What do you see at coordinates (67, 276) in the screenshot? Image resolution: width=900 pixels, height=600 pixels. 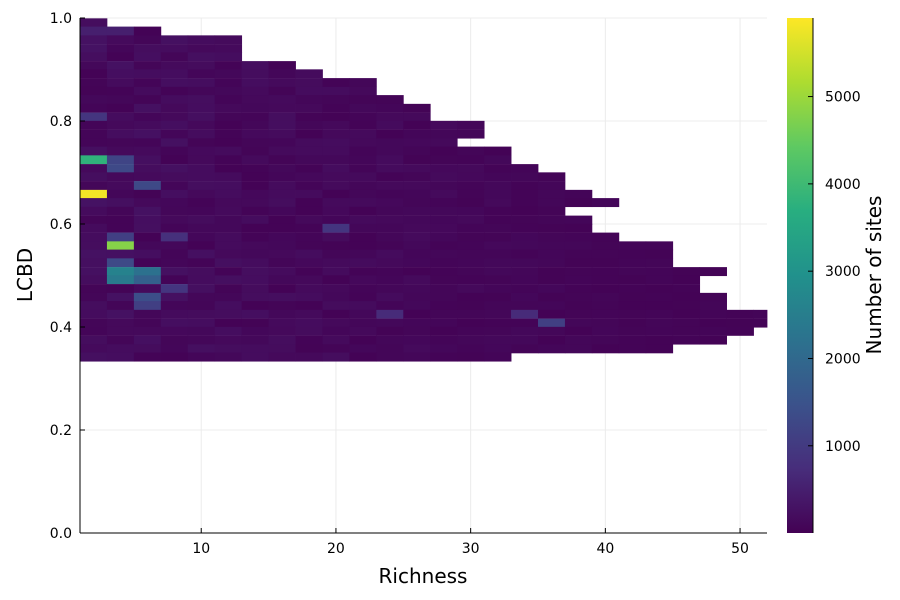 I see `y-ticks: 0.0 0.2 0.4 0.6 0.8 1.0` at bounding box center [67, 276].